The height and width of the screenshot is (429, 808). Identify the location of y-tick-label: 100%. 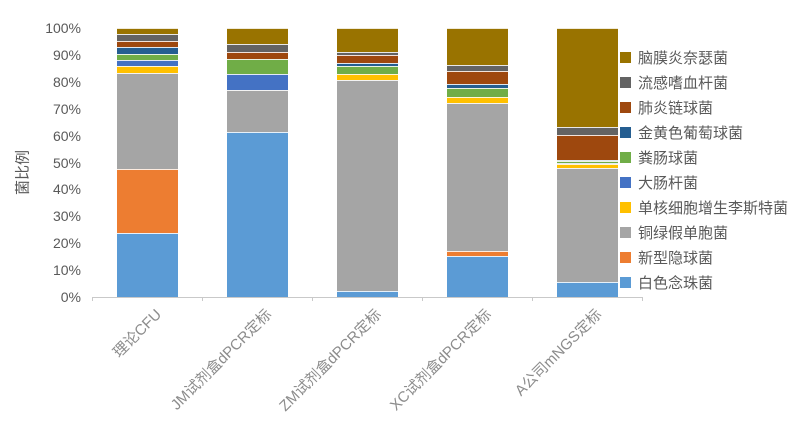
(63, 28).